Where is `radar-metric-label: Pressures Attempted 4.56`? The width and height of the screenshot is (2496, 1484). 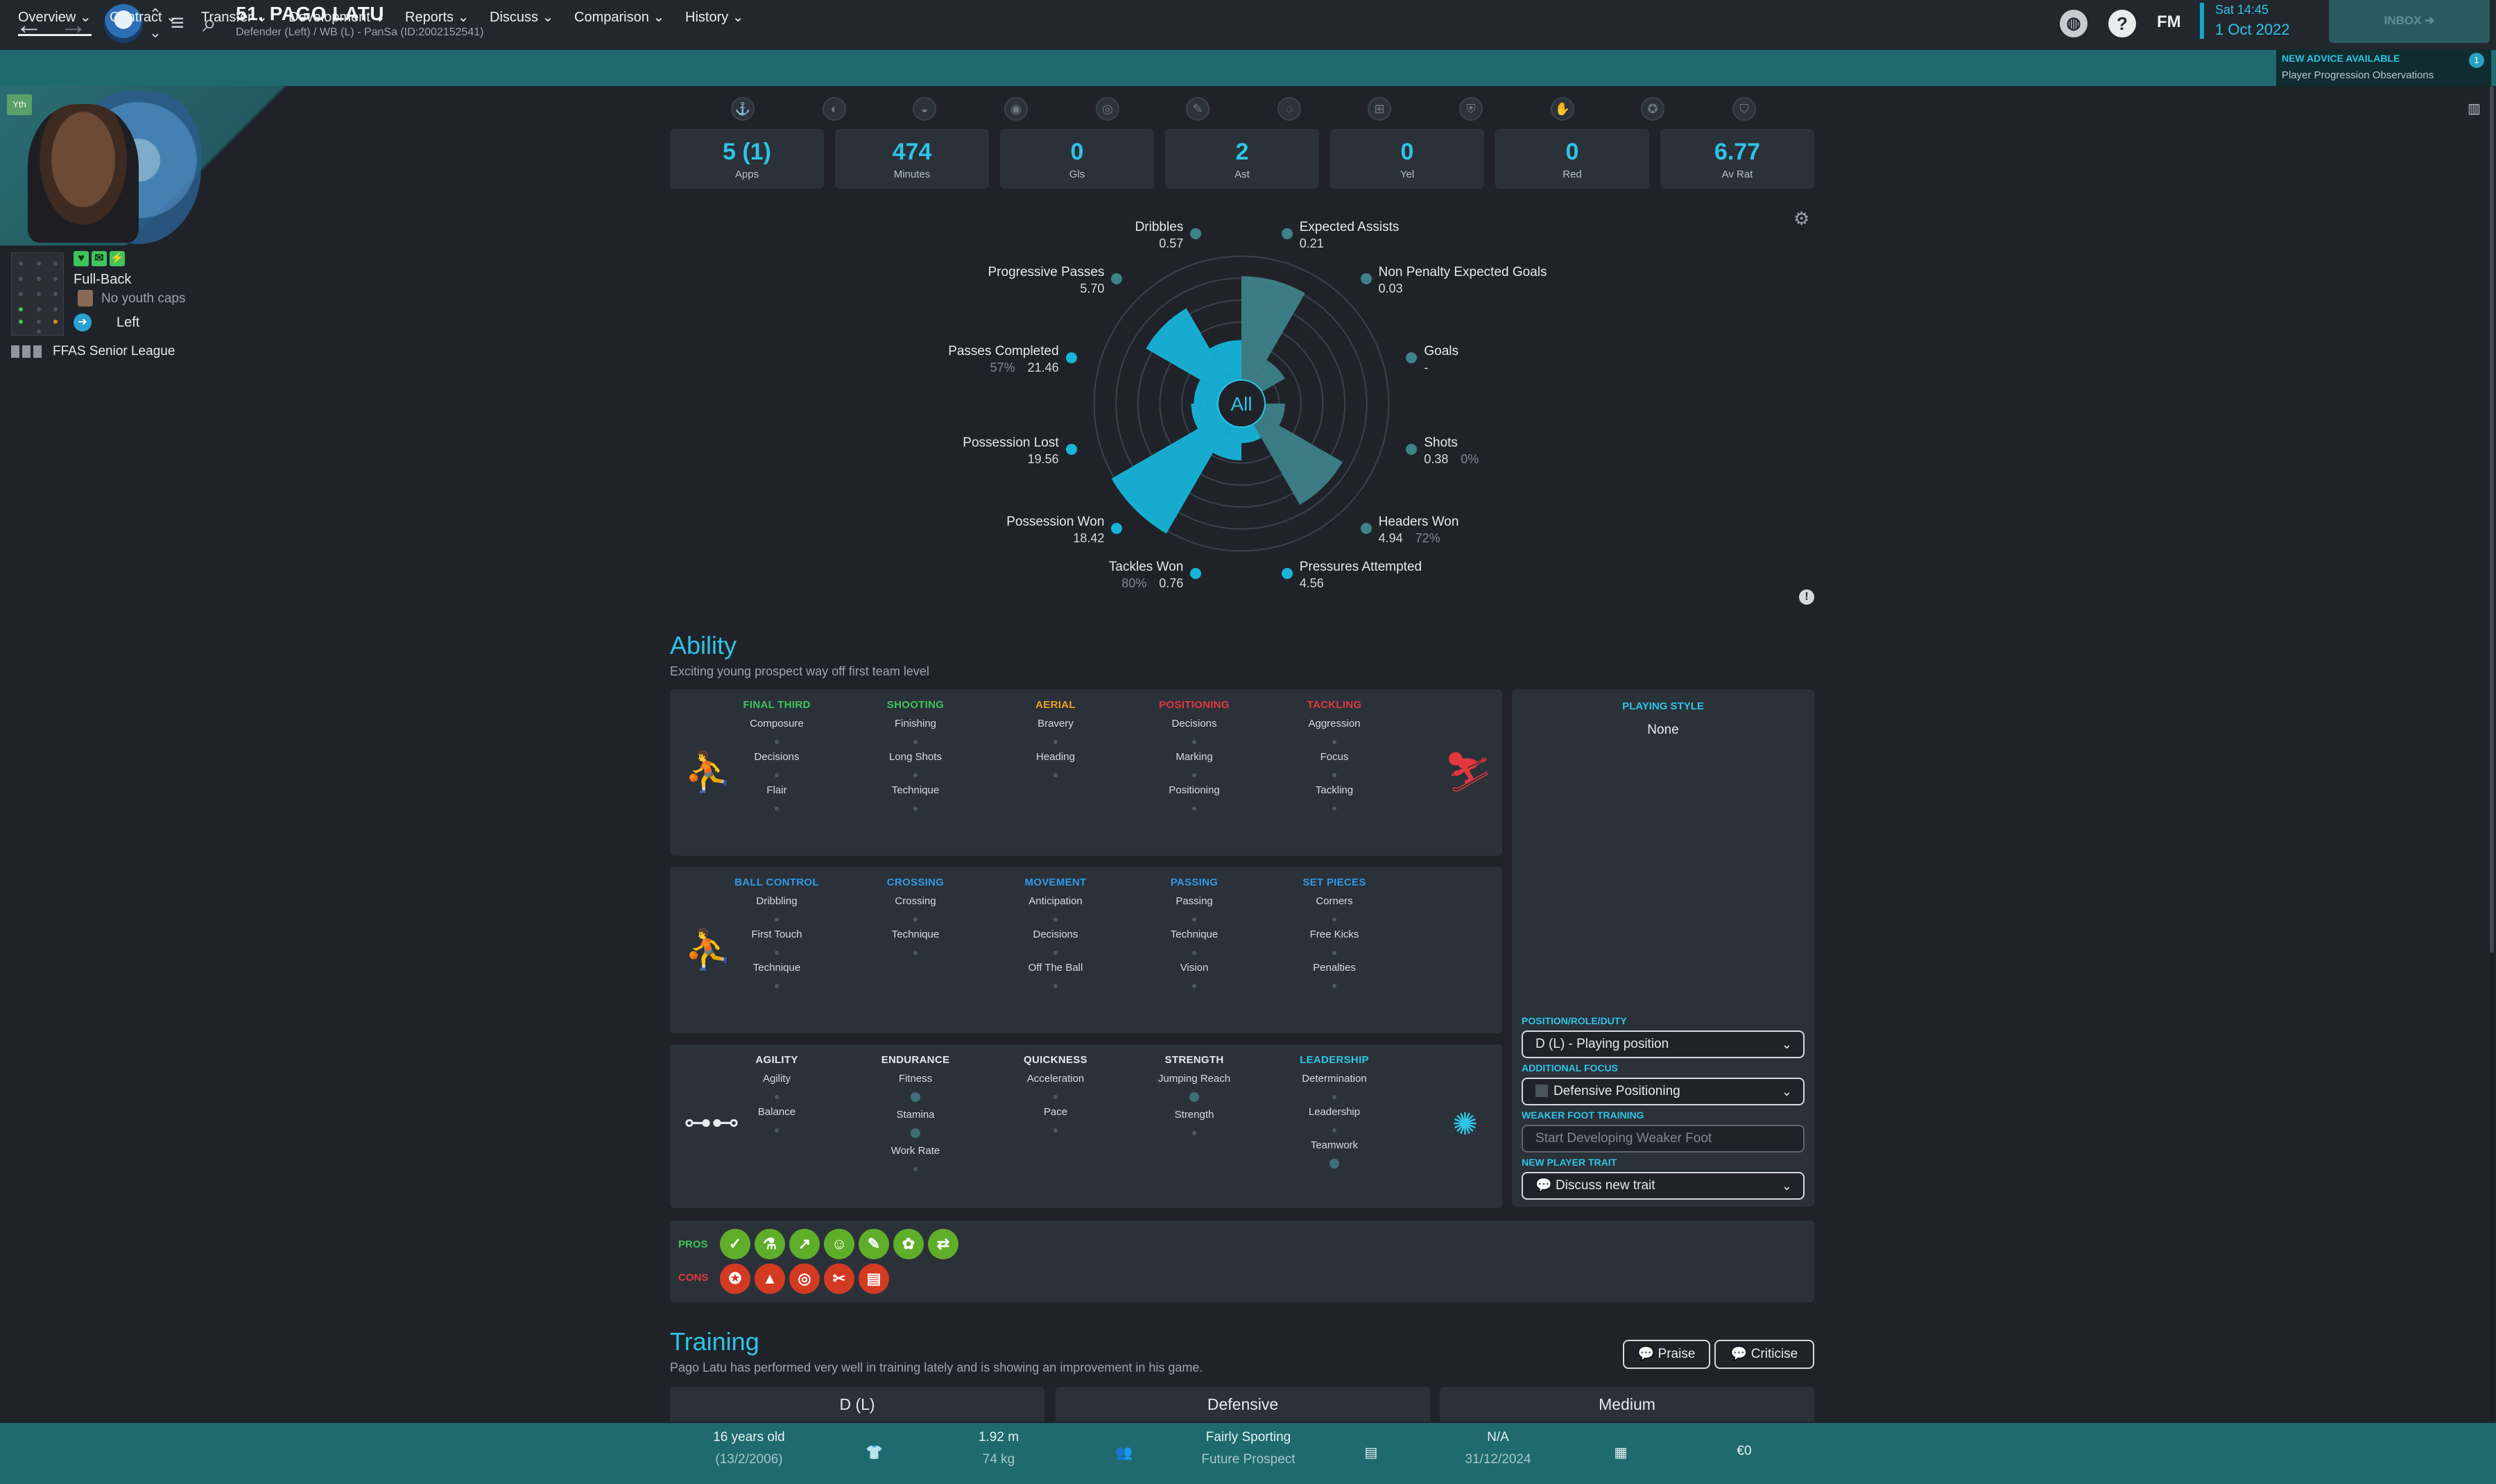
radar-metric-label: Pressures Attempted 4.56 is located at coordinates (1361, 574).